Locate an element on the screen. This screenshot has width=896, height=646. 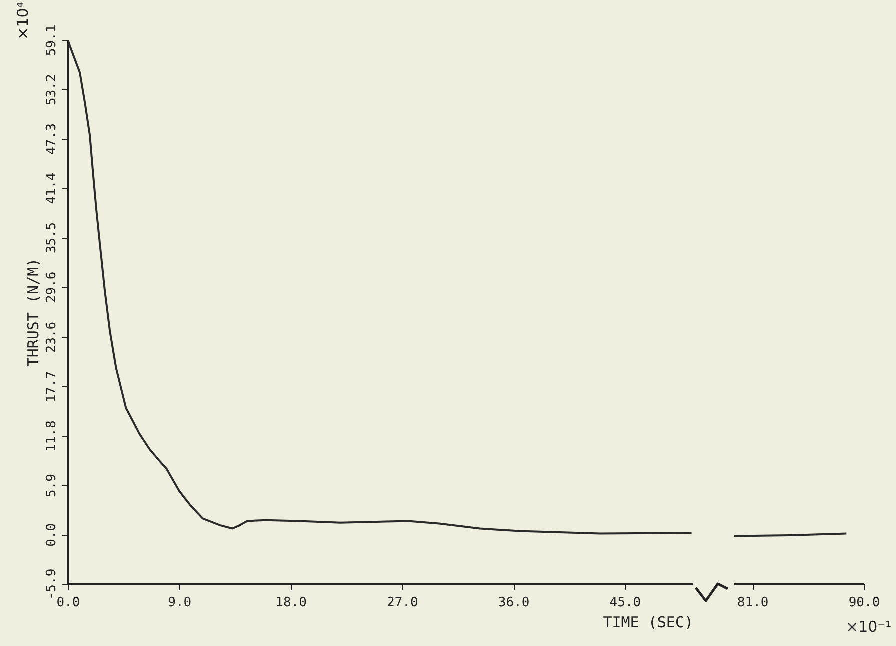
y-tick-label: 35.5 is located at coordinates (52, 238).